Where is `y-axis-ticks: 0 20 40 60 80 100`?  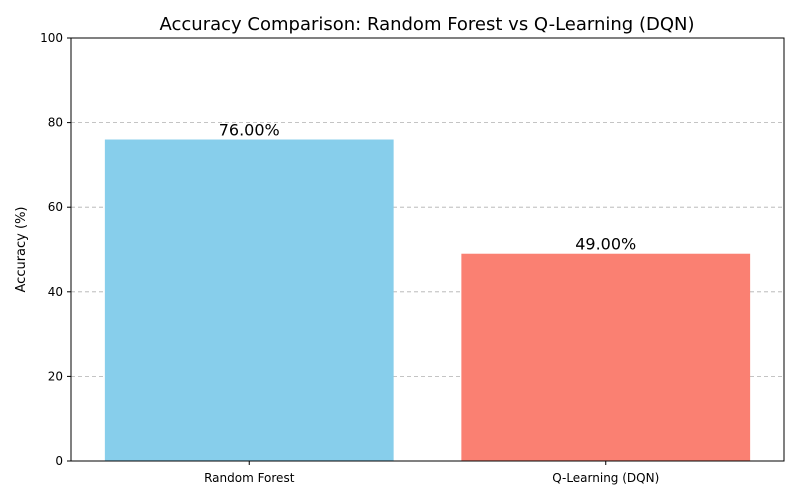 y-axis-ticks: 0 20 40 60 80 100 is located at coordinates (55, 249).